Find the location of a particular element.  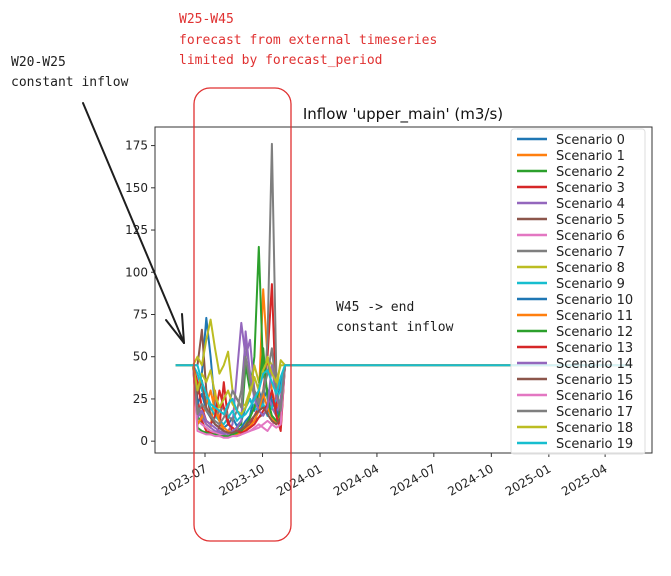

forecast-note-line-3: limited by forecast_period is located at coordinates (281, 60).